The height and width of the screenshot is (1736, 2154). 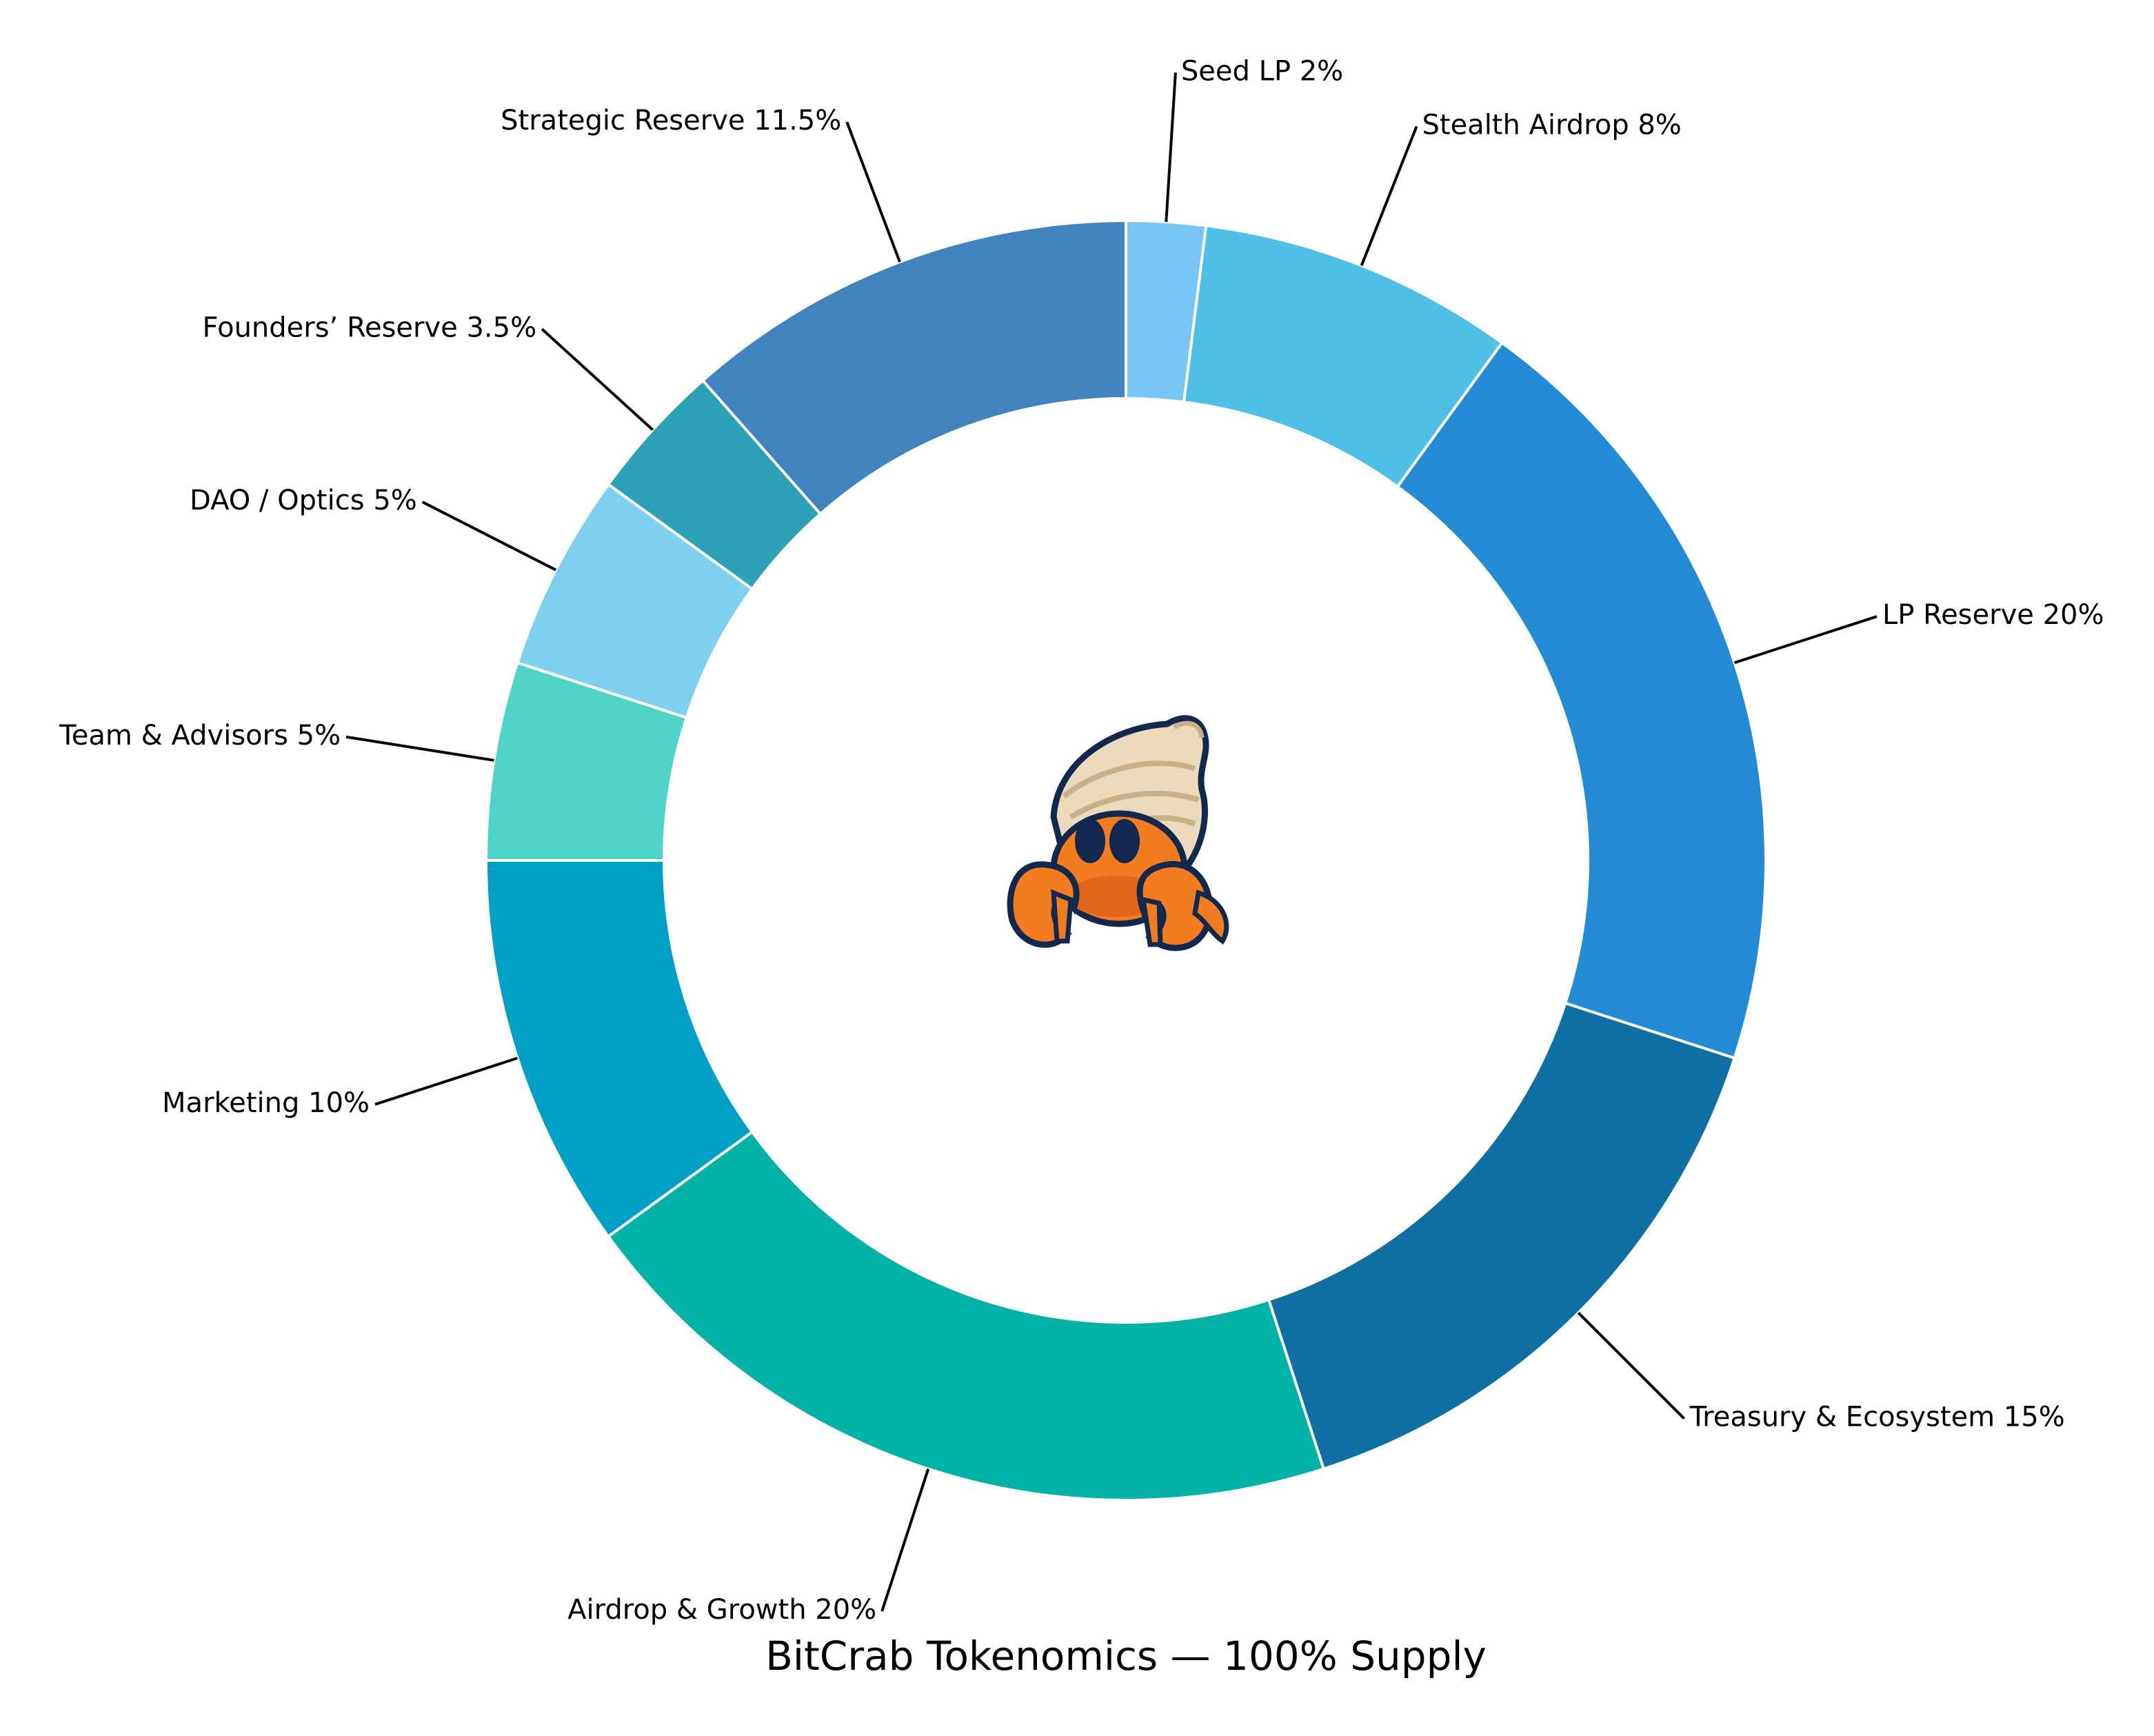 What do you see at coordinates (1502, 1236) in the screenshot?
I see `slice-treasury-ecosystem` at bounding box center [1502, 1236].